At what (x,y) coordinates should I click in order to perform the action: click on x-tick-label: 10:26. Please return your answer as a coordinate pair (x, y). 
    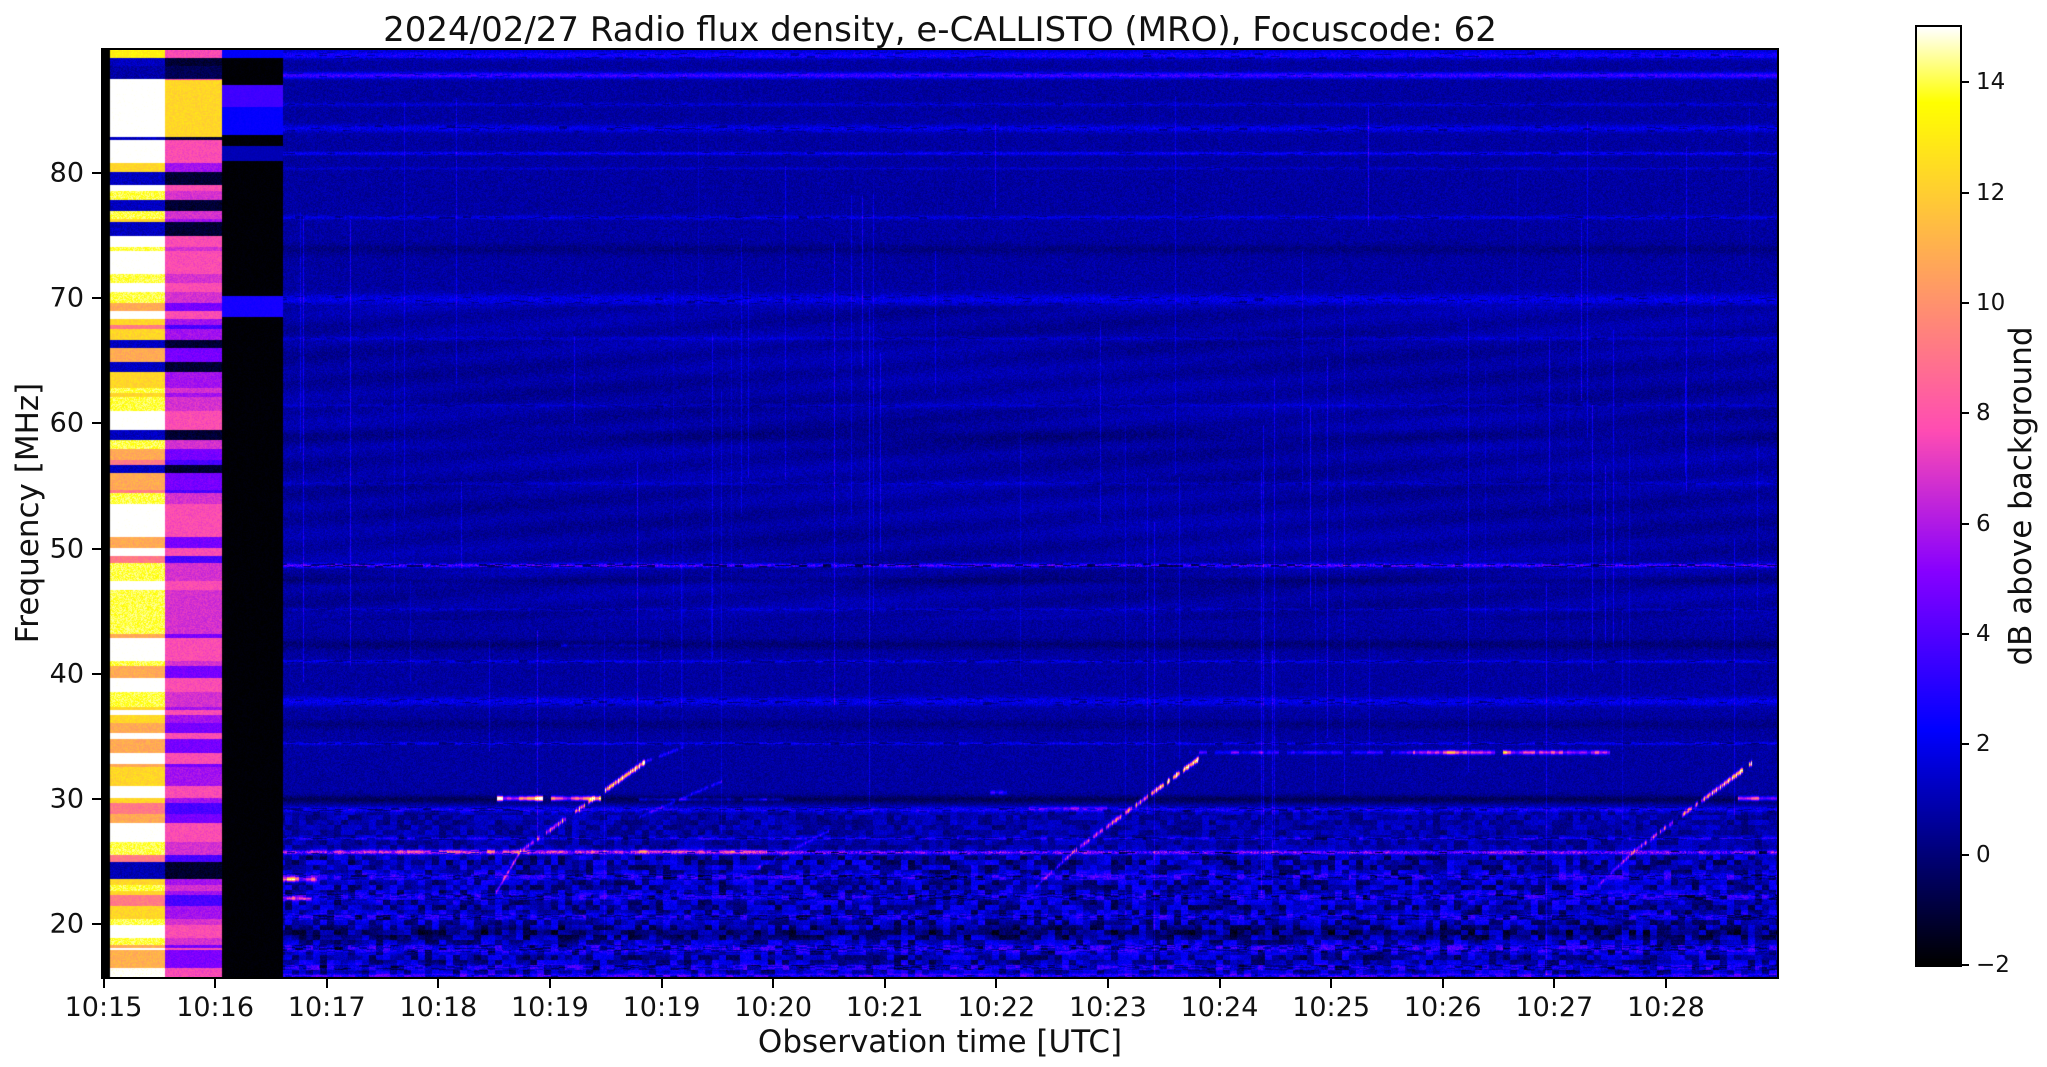
    Looking at the image, I should click on (1442, 1007).